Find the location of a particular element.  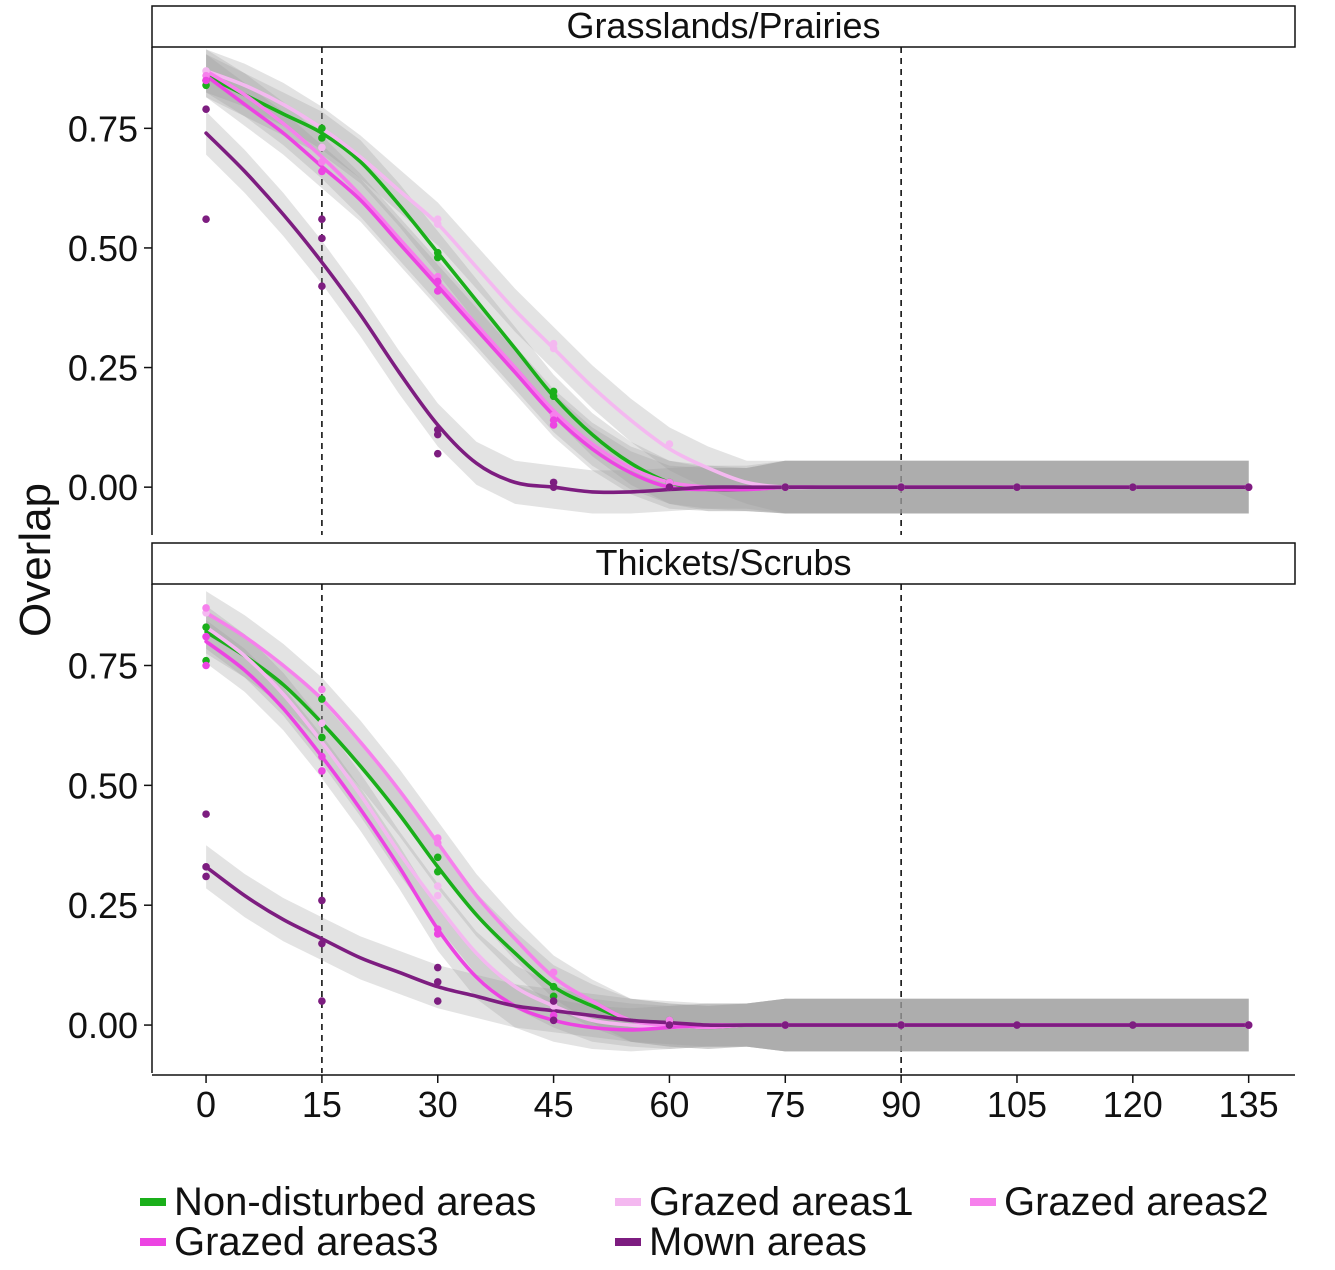

legend-item-grazed-2: Grazed areas2 is located at coordinates (1119, 1202).